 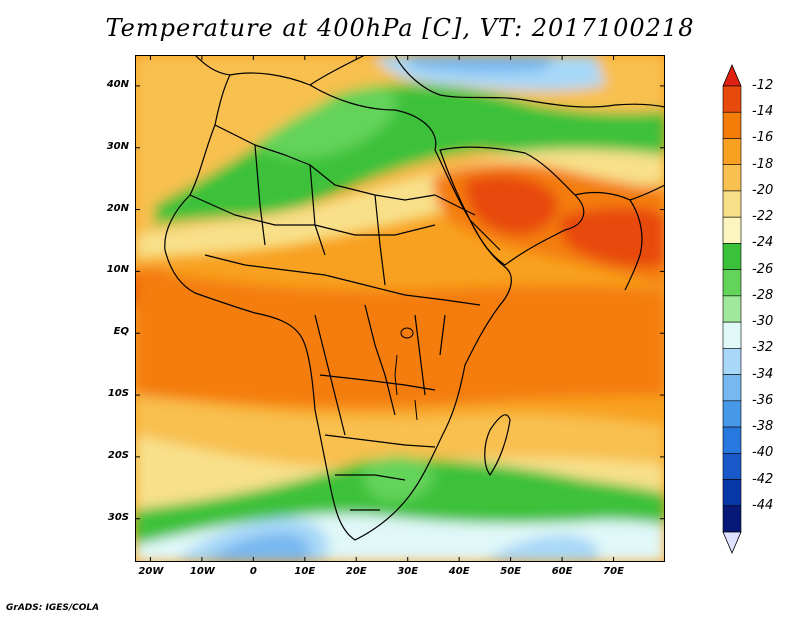 What do you see at coordinates (732, 75) in the screenshot?
I see `colorbar-top-arrow` at bounding box center [732, 75].